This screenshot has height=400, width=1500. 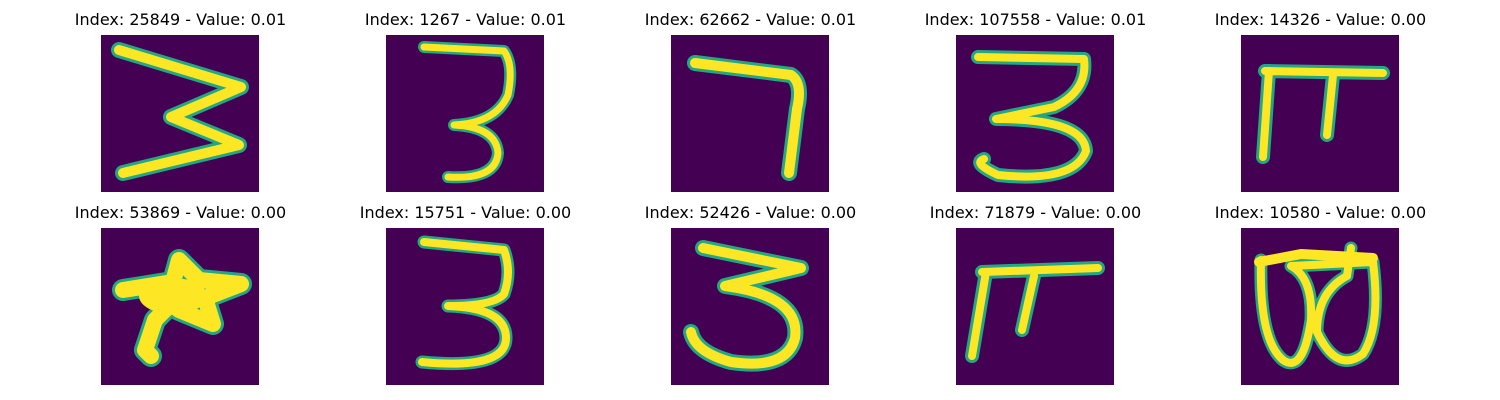 I want to click on panel-2: Index: 1267 - Value: 0.01, so click(x=465, y=96).